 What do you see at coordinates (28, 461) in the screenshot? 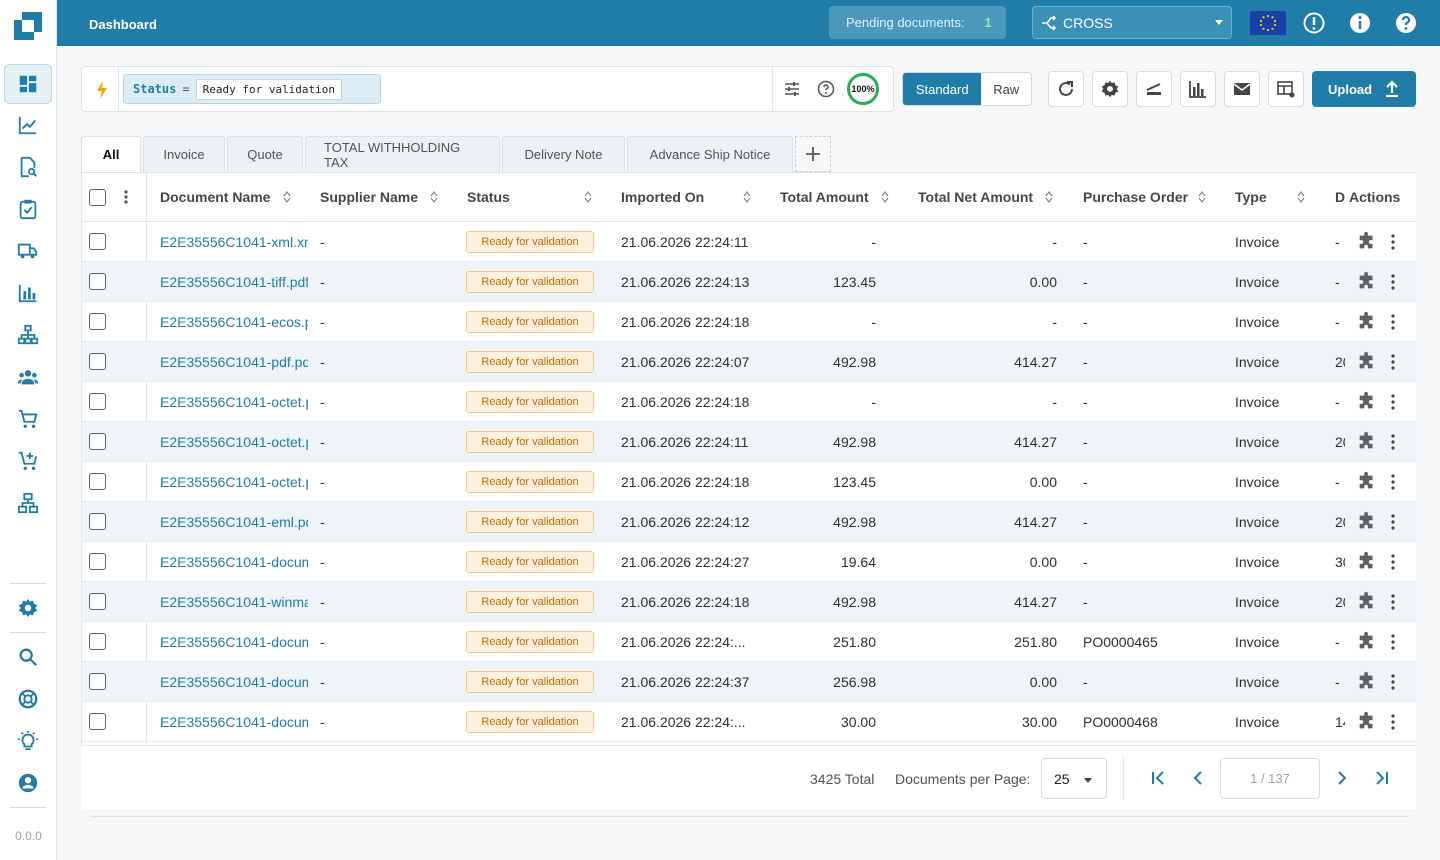
I see `sidebar-item-cart-add` at bounding box center [28, 461].